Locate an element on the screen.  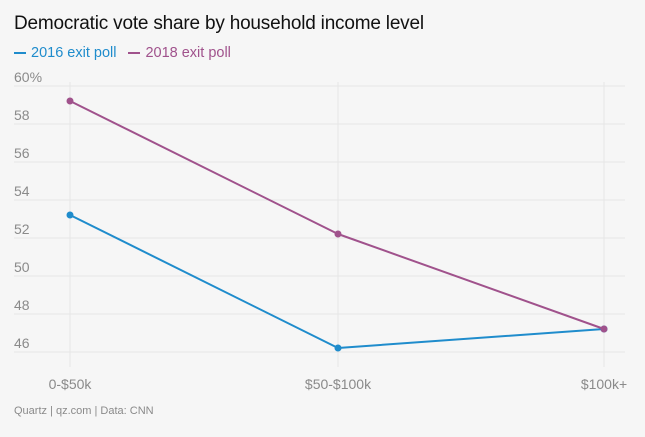
legend-item-2018: 2018 exit poll is located at coordinates (179, 53).